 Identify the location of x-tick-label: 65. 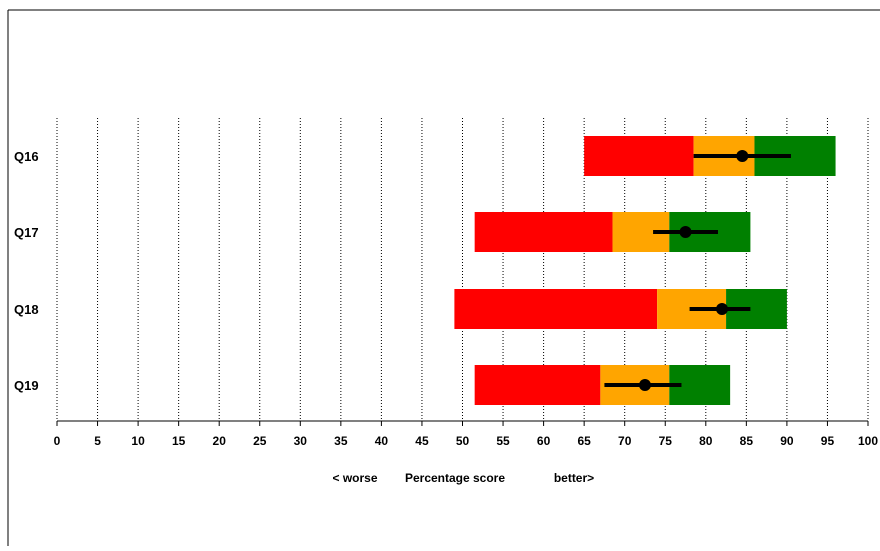
(584, 441).